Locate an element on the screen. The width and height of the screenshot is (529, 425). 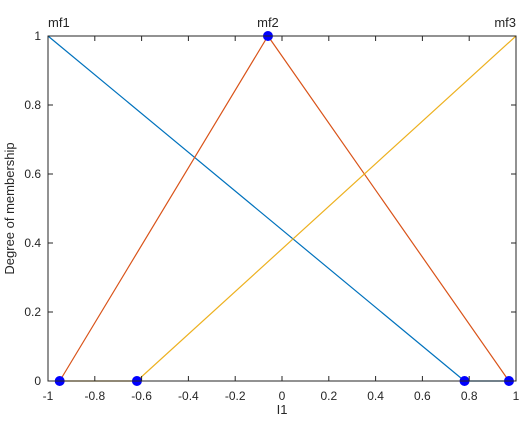
x-tick-label: 0 is located at coordinates (282, 396).